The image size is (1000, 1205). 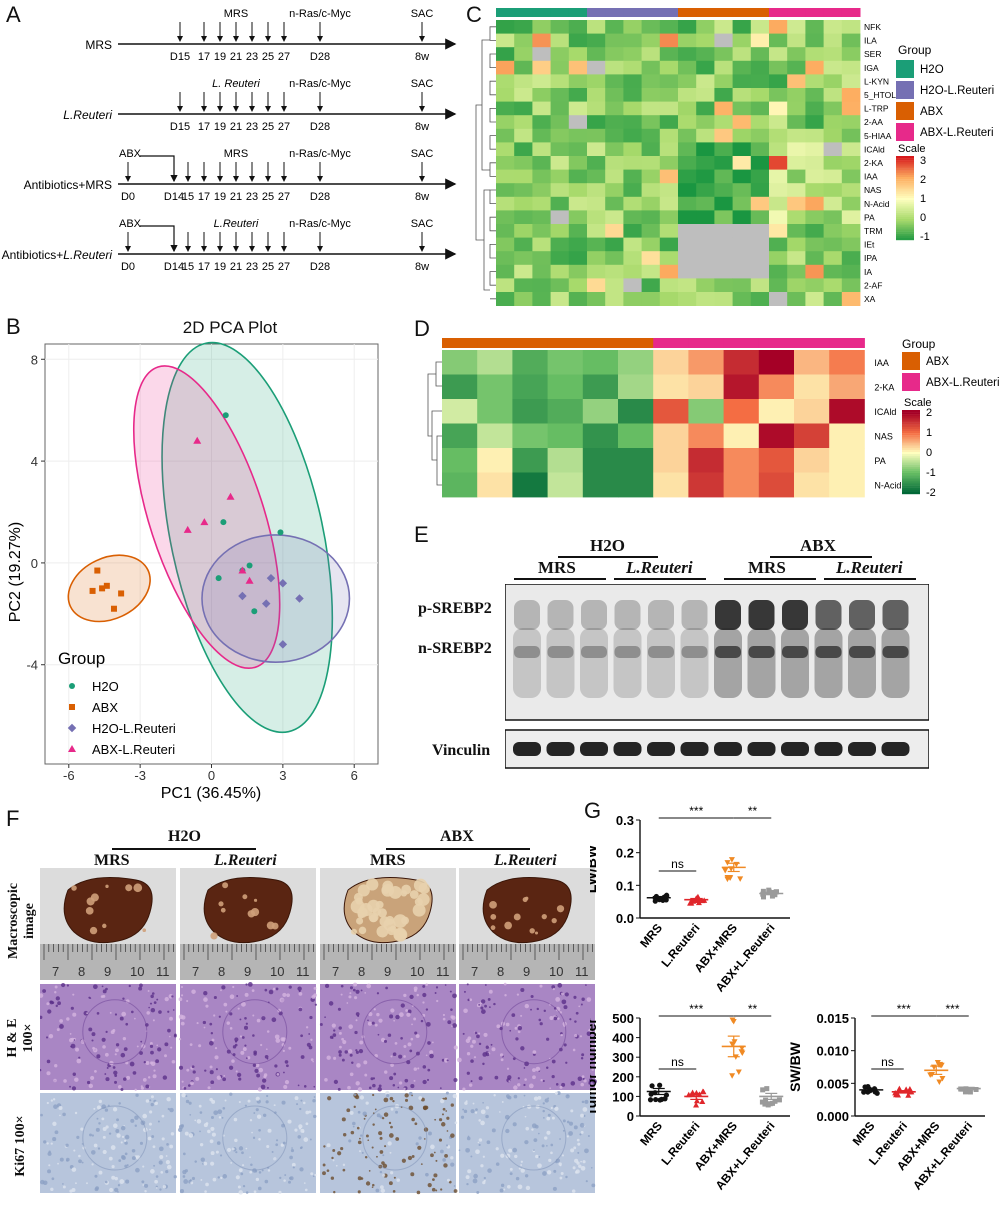 I want to click on wb-band-p, so click(x=527, y=615).